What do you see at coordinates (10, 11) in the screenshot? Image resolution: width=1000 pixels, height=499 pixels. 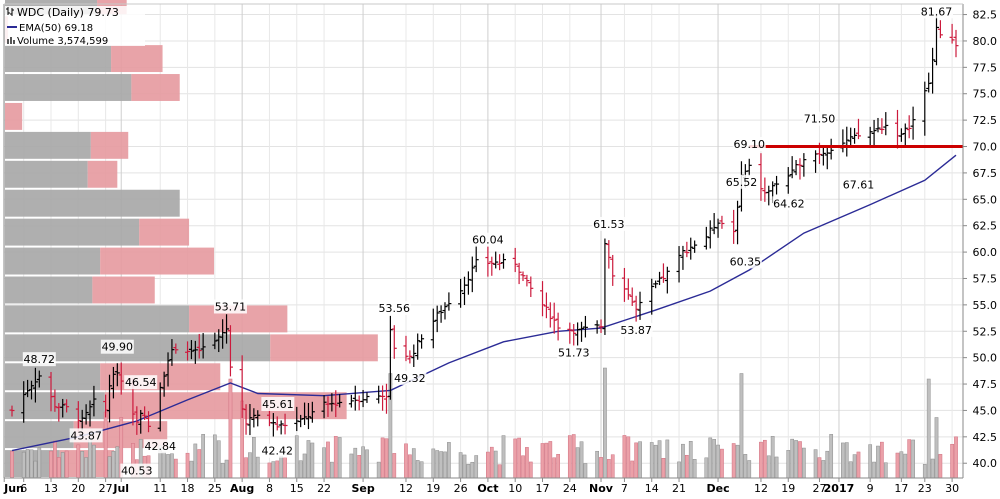 I see `ohlc-bar-icon` at bounding box center [10, 11].